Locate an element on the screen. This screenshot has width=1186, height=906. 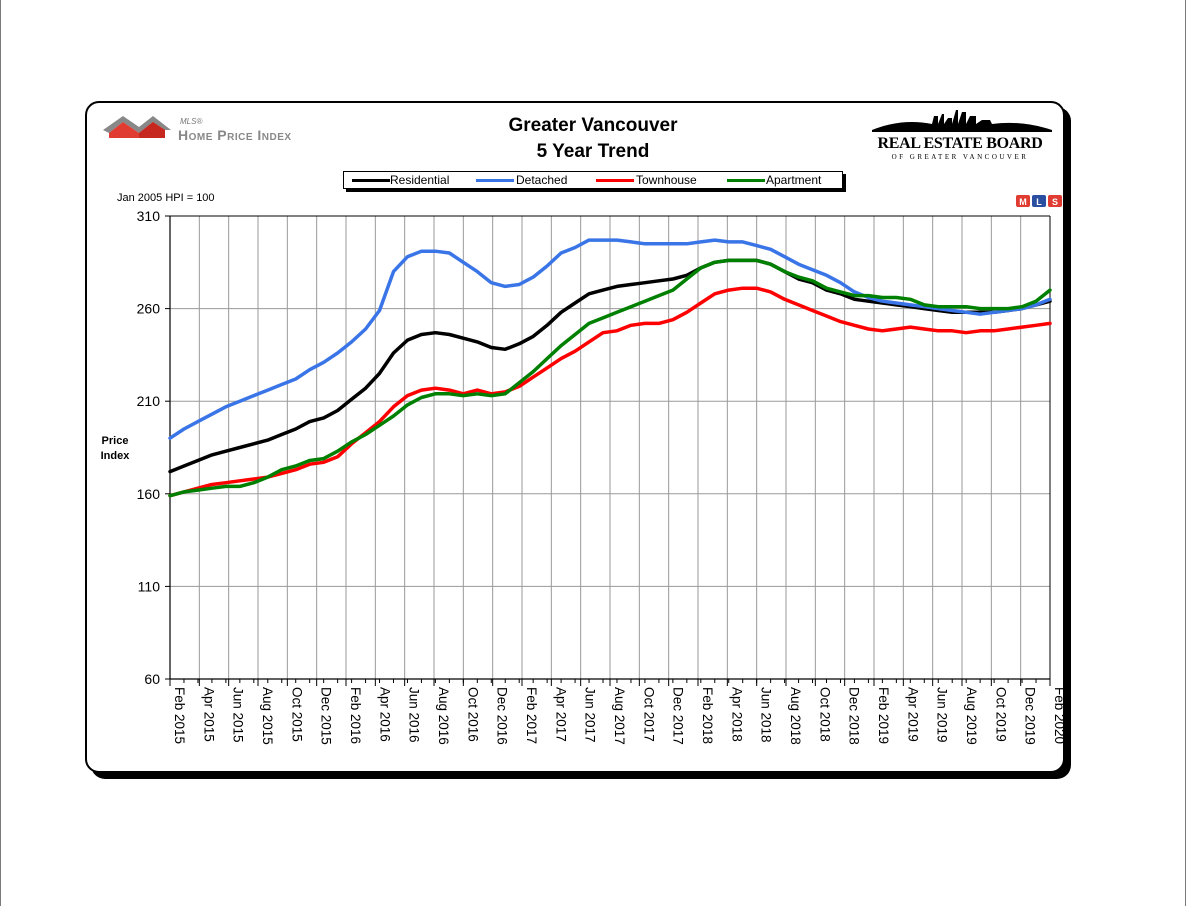
x-tick-label: Feb 2020 is located at coordinates (1059, 715).